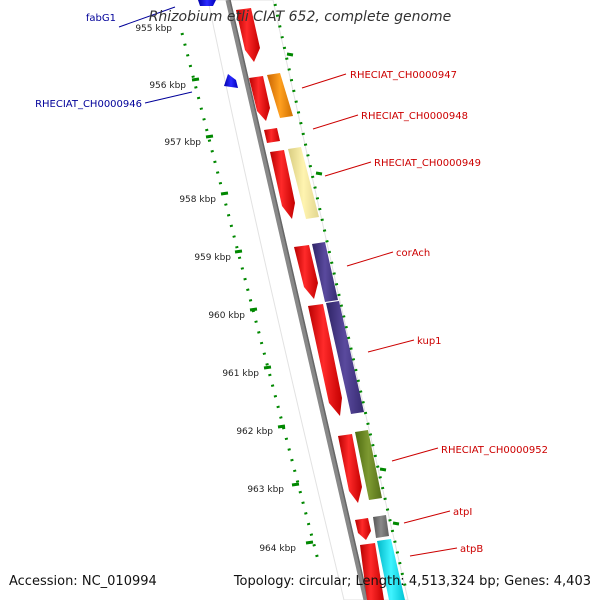 The height and width of the screenshot is (600, 600). What do you see at coordinates (212, 258) in the screenshot?
I see `scale-label-959: 959 kbp` at bounding box center [212, 258].